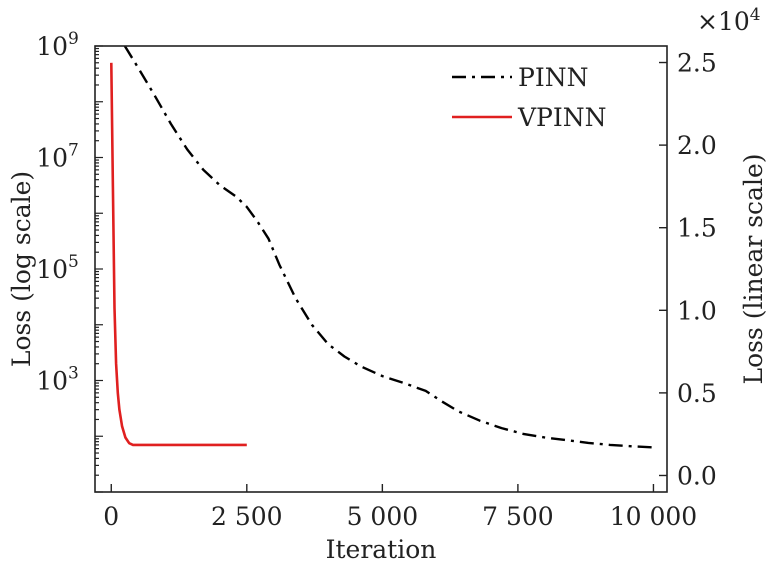  What do you see at coordinates (73, 151) in the screenshot?
I see `y-left-tick-exp: 7` at bounding box center [73, 151].